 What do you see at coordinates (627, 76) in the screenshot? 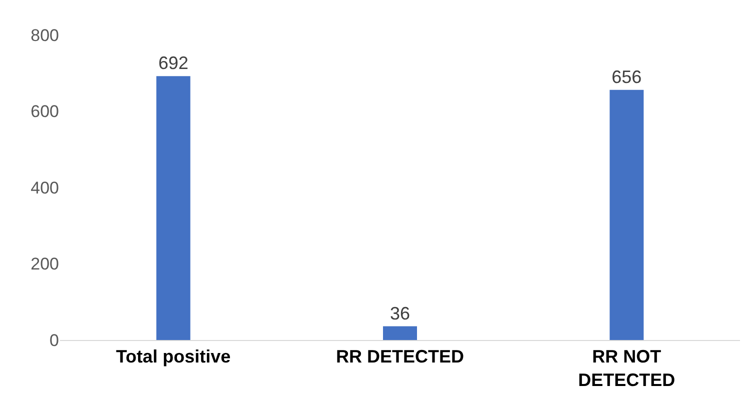
I see `data-label: 656` at bounding box center [627, 76].